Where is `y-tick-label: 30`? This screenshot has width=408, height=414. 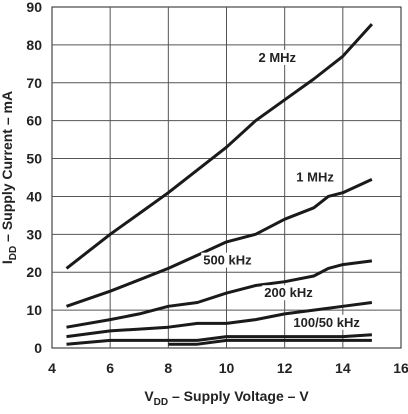 y-tick-label: 30 is located at coordinates (34, 234).